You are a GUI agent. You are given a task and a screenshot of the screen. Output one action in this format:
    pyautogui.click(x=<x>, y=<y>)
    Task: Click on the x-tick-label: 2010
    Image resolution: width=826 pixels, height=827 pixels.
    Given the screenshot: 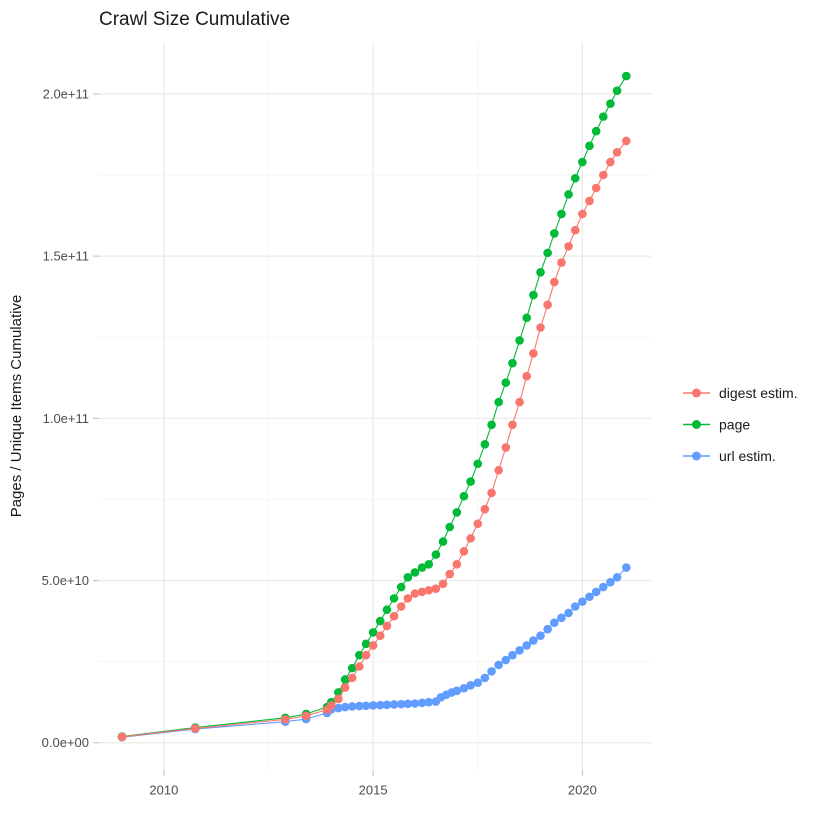 What is the action you would take?
    pyautogui.click(x=163, y=790)
    